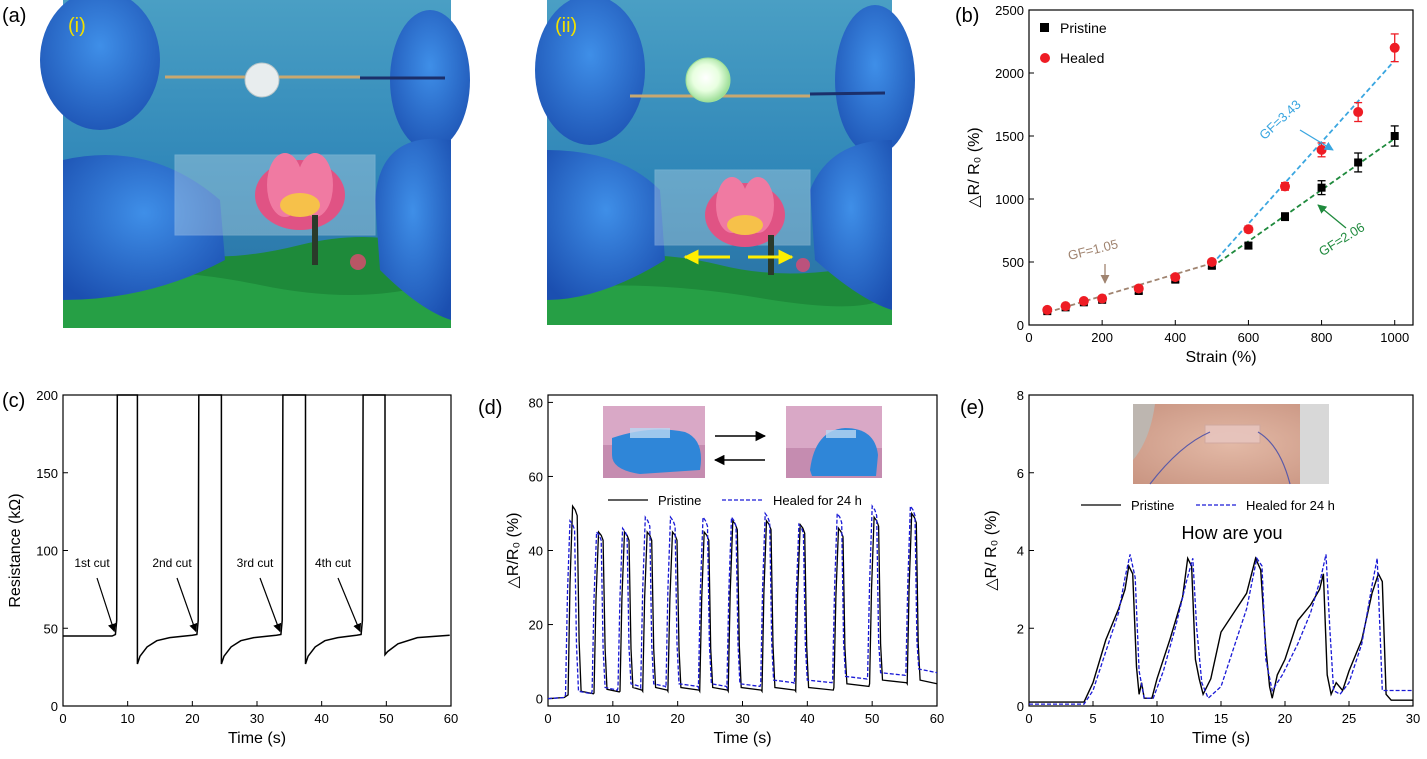 The height and width of the screenshot is (759, 1427). What do you see at coordinates (1020, 628) in the screenshot?
I see `y-tick-label: 2` at bounding box center [1020, 628].